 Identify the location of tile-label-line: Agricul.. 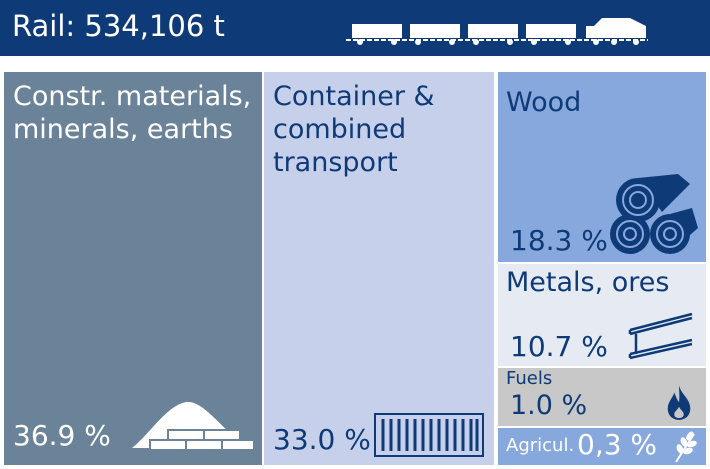
(540, 445).